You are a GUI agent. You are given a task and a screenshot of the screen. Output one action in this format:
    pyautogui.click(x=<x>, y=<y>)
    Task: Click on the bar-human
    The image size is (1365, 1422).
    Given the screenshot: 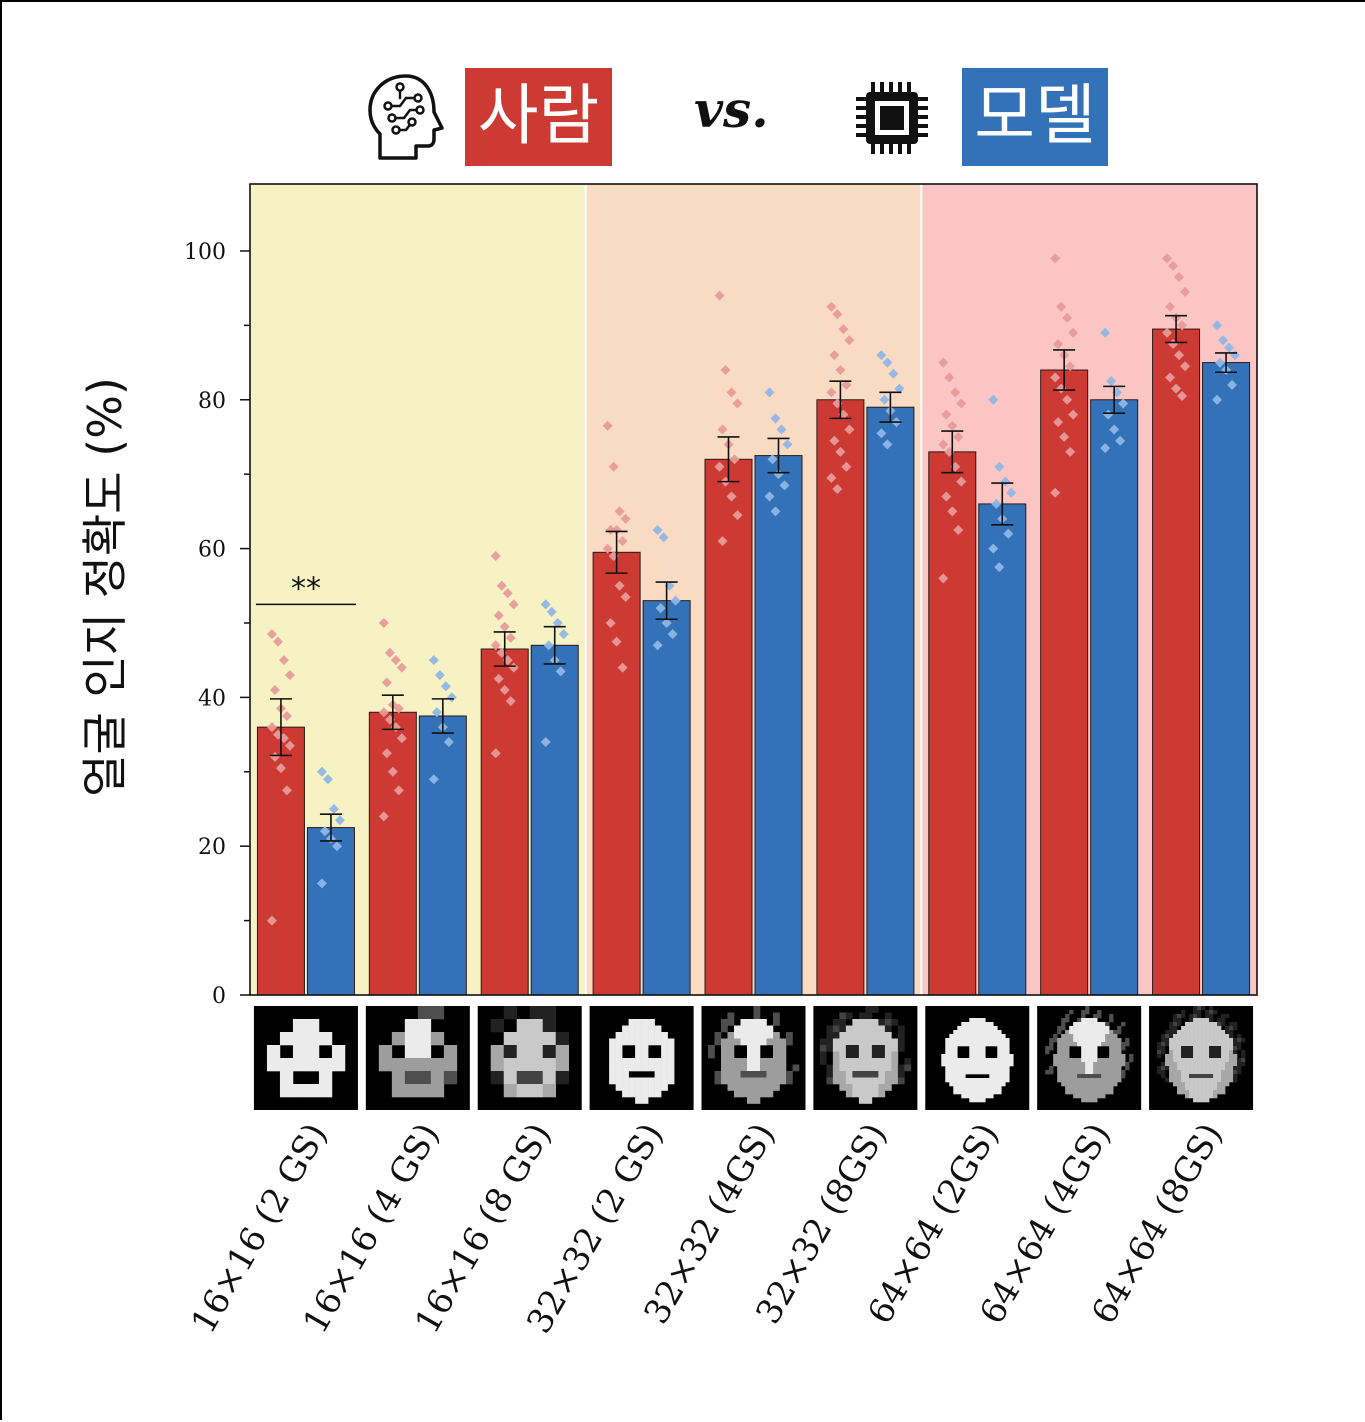 What is the action you would take?
    pyautogui.click(x=1064, y=682)
    